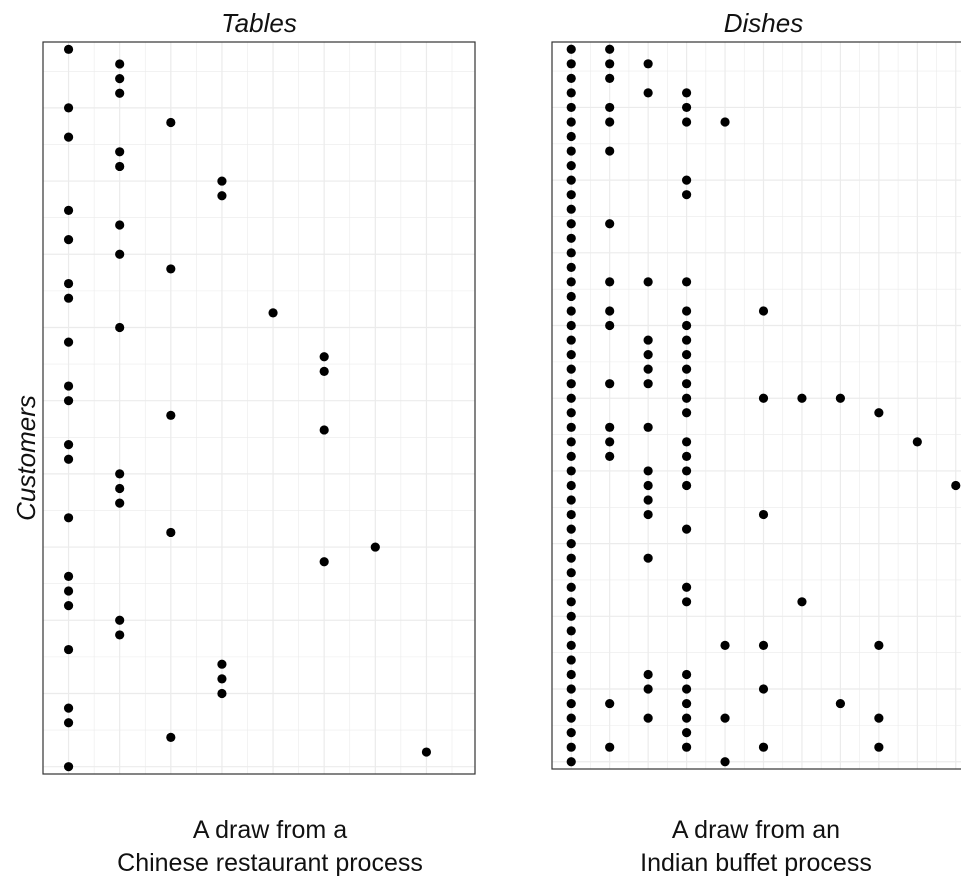 The height and width of the screenshot is (880, 961). Describe the element at coordinates (756, 863) in the screenshot. I see `caption-dishes-line-2: Indian buffet process` at that location.